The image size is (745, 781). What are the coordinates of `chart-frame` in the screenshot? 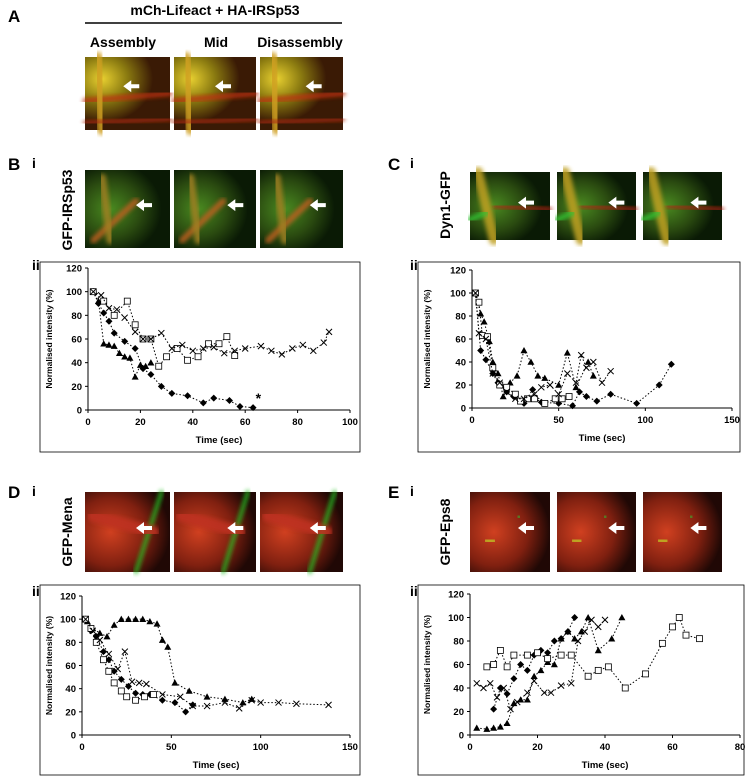 It's located at (200, 357).